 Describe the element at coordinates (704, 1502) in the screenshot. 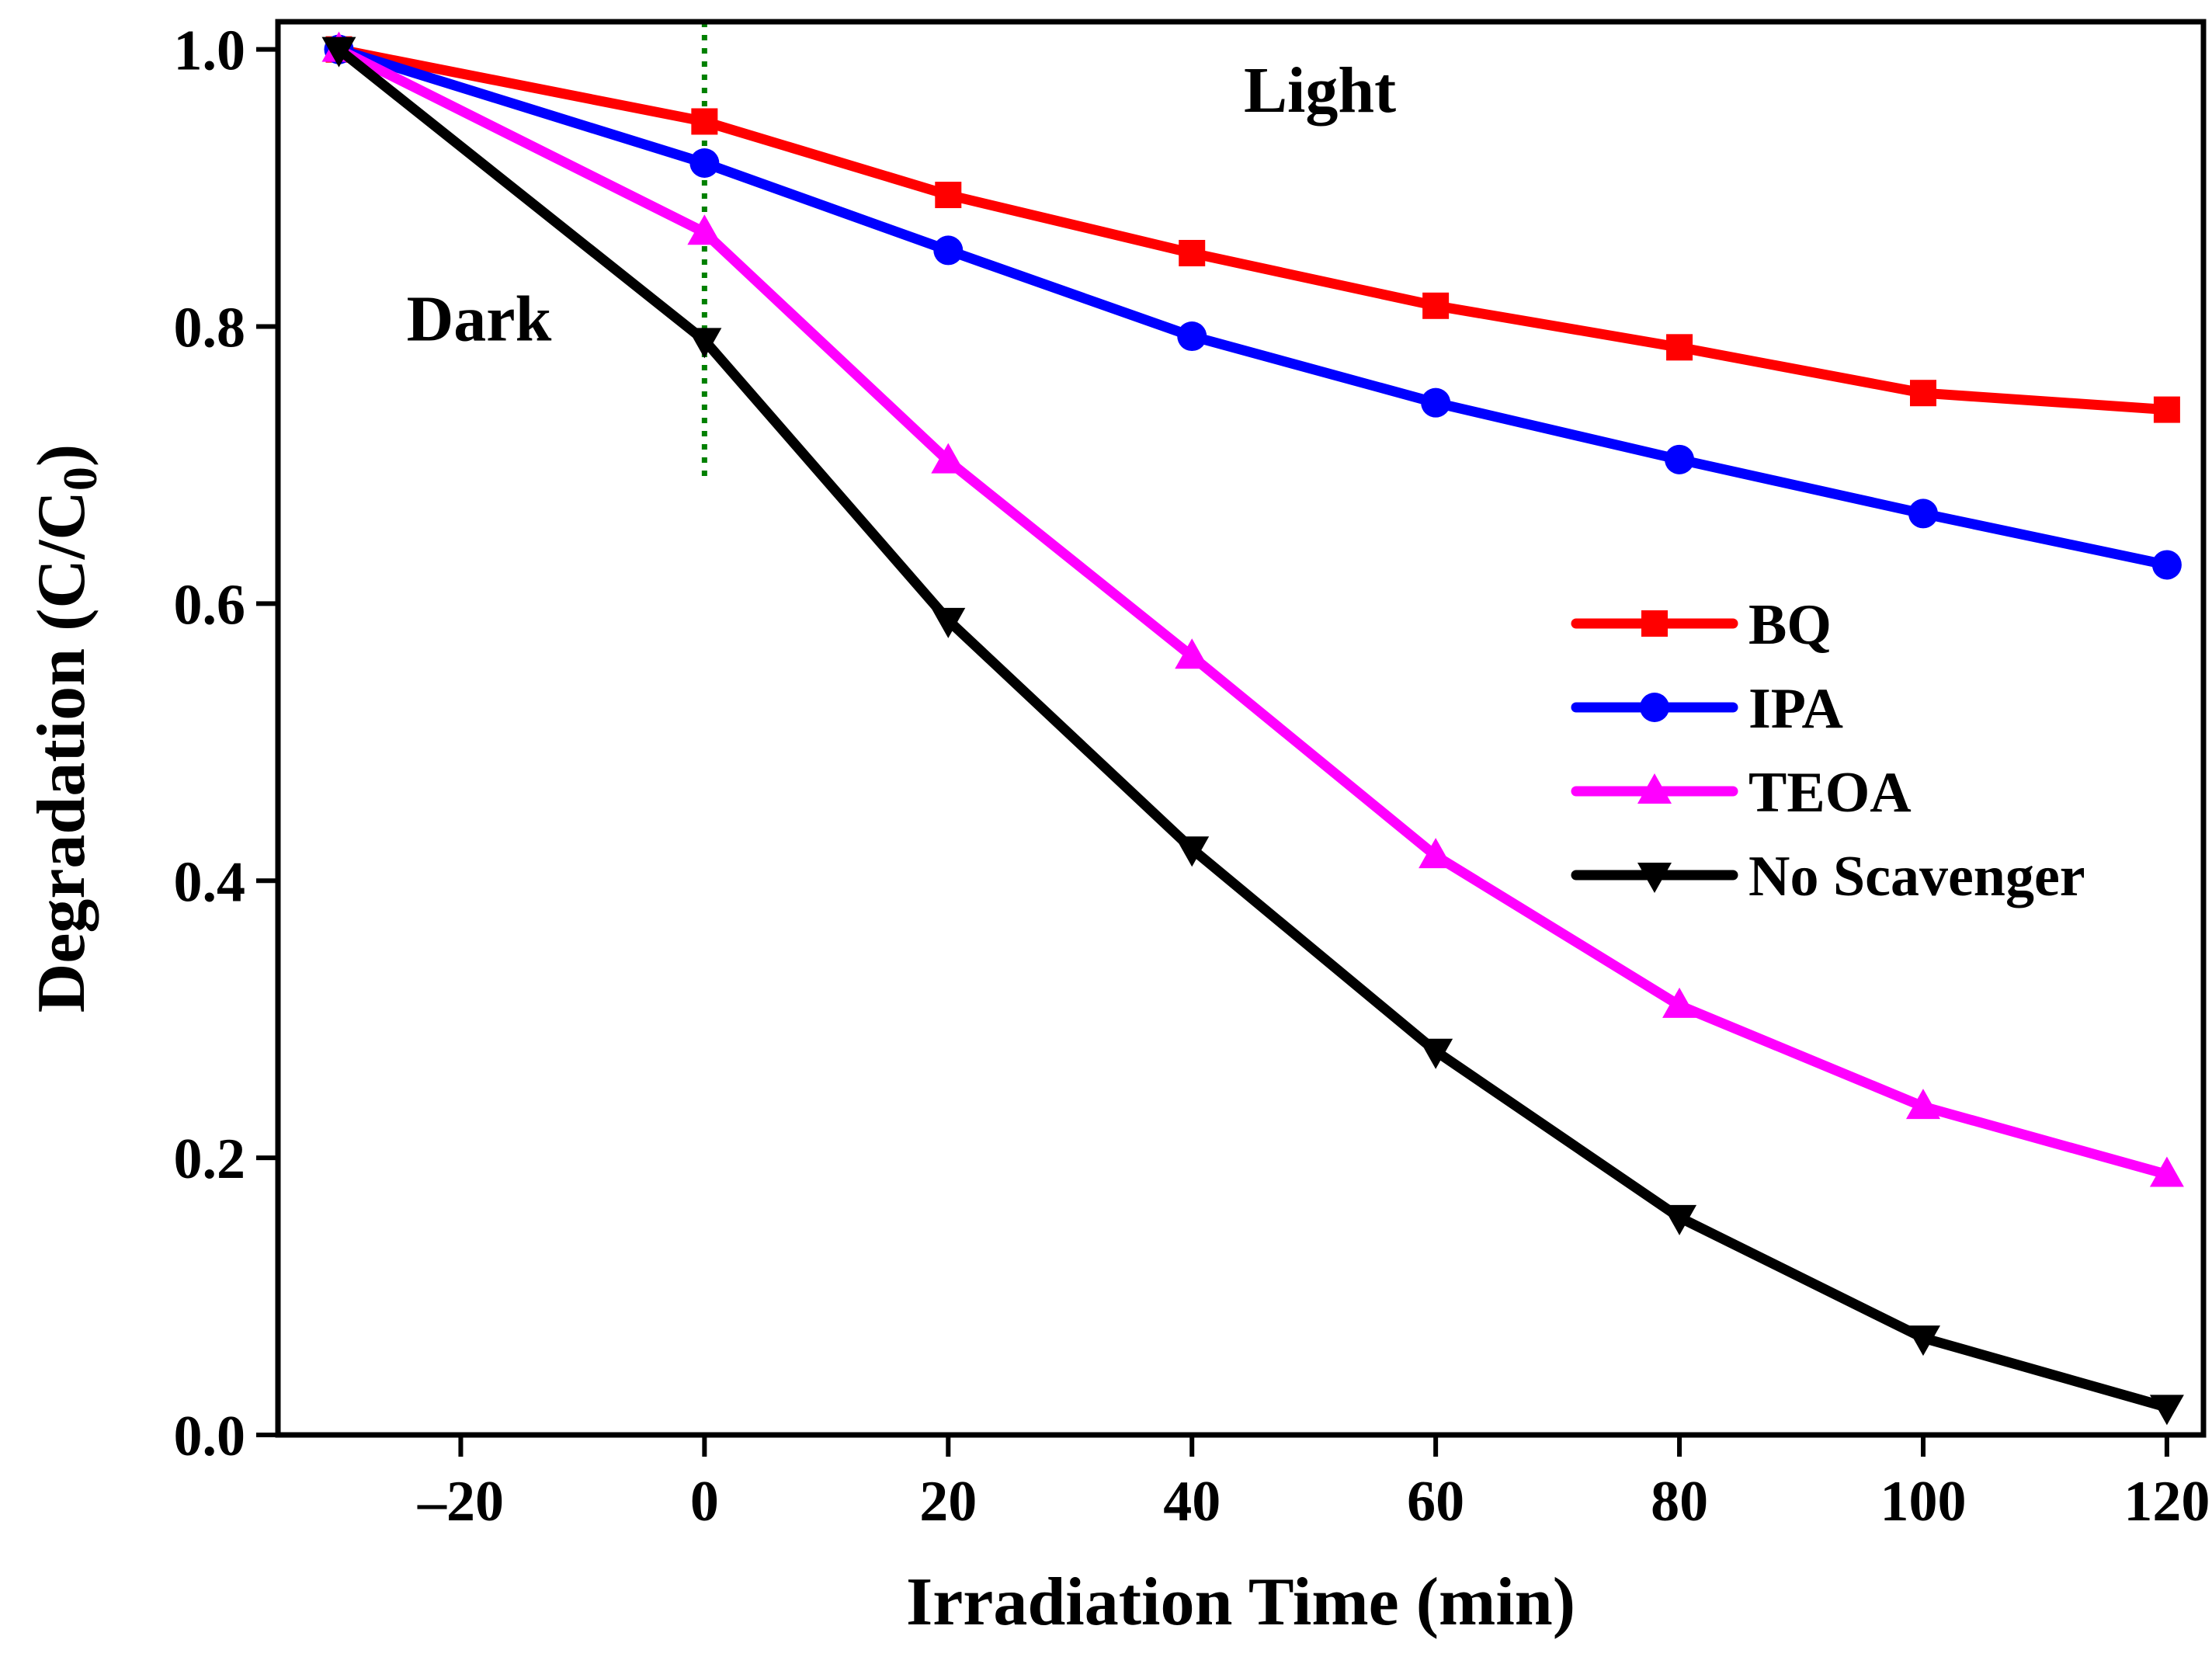

I see `x-tick-label: 0` at that location.